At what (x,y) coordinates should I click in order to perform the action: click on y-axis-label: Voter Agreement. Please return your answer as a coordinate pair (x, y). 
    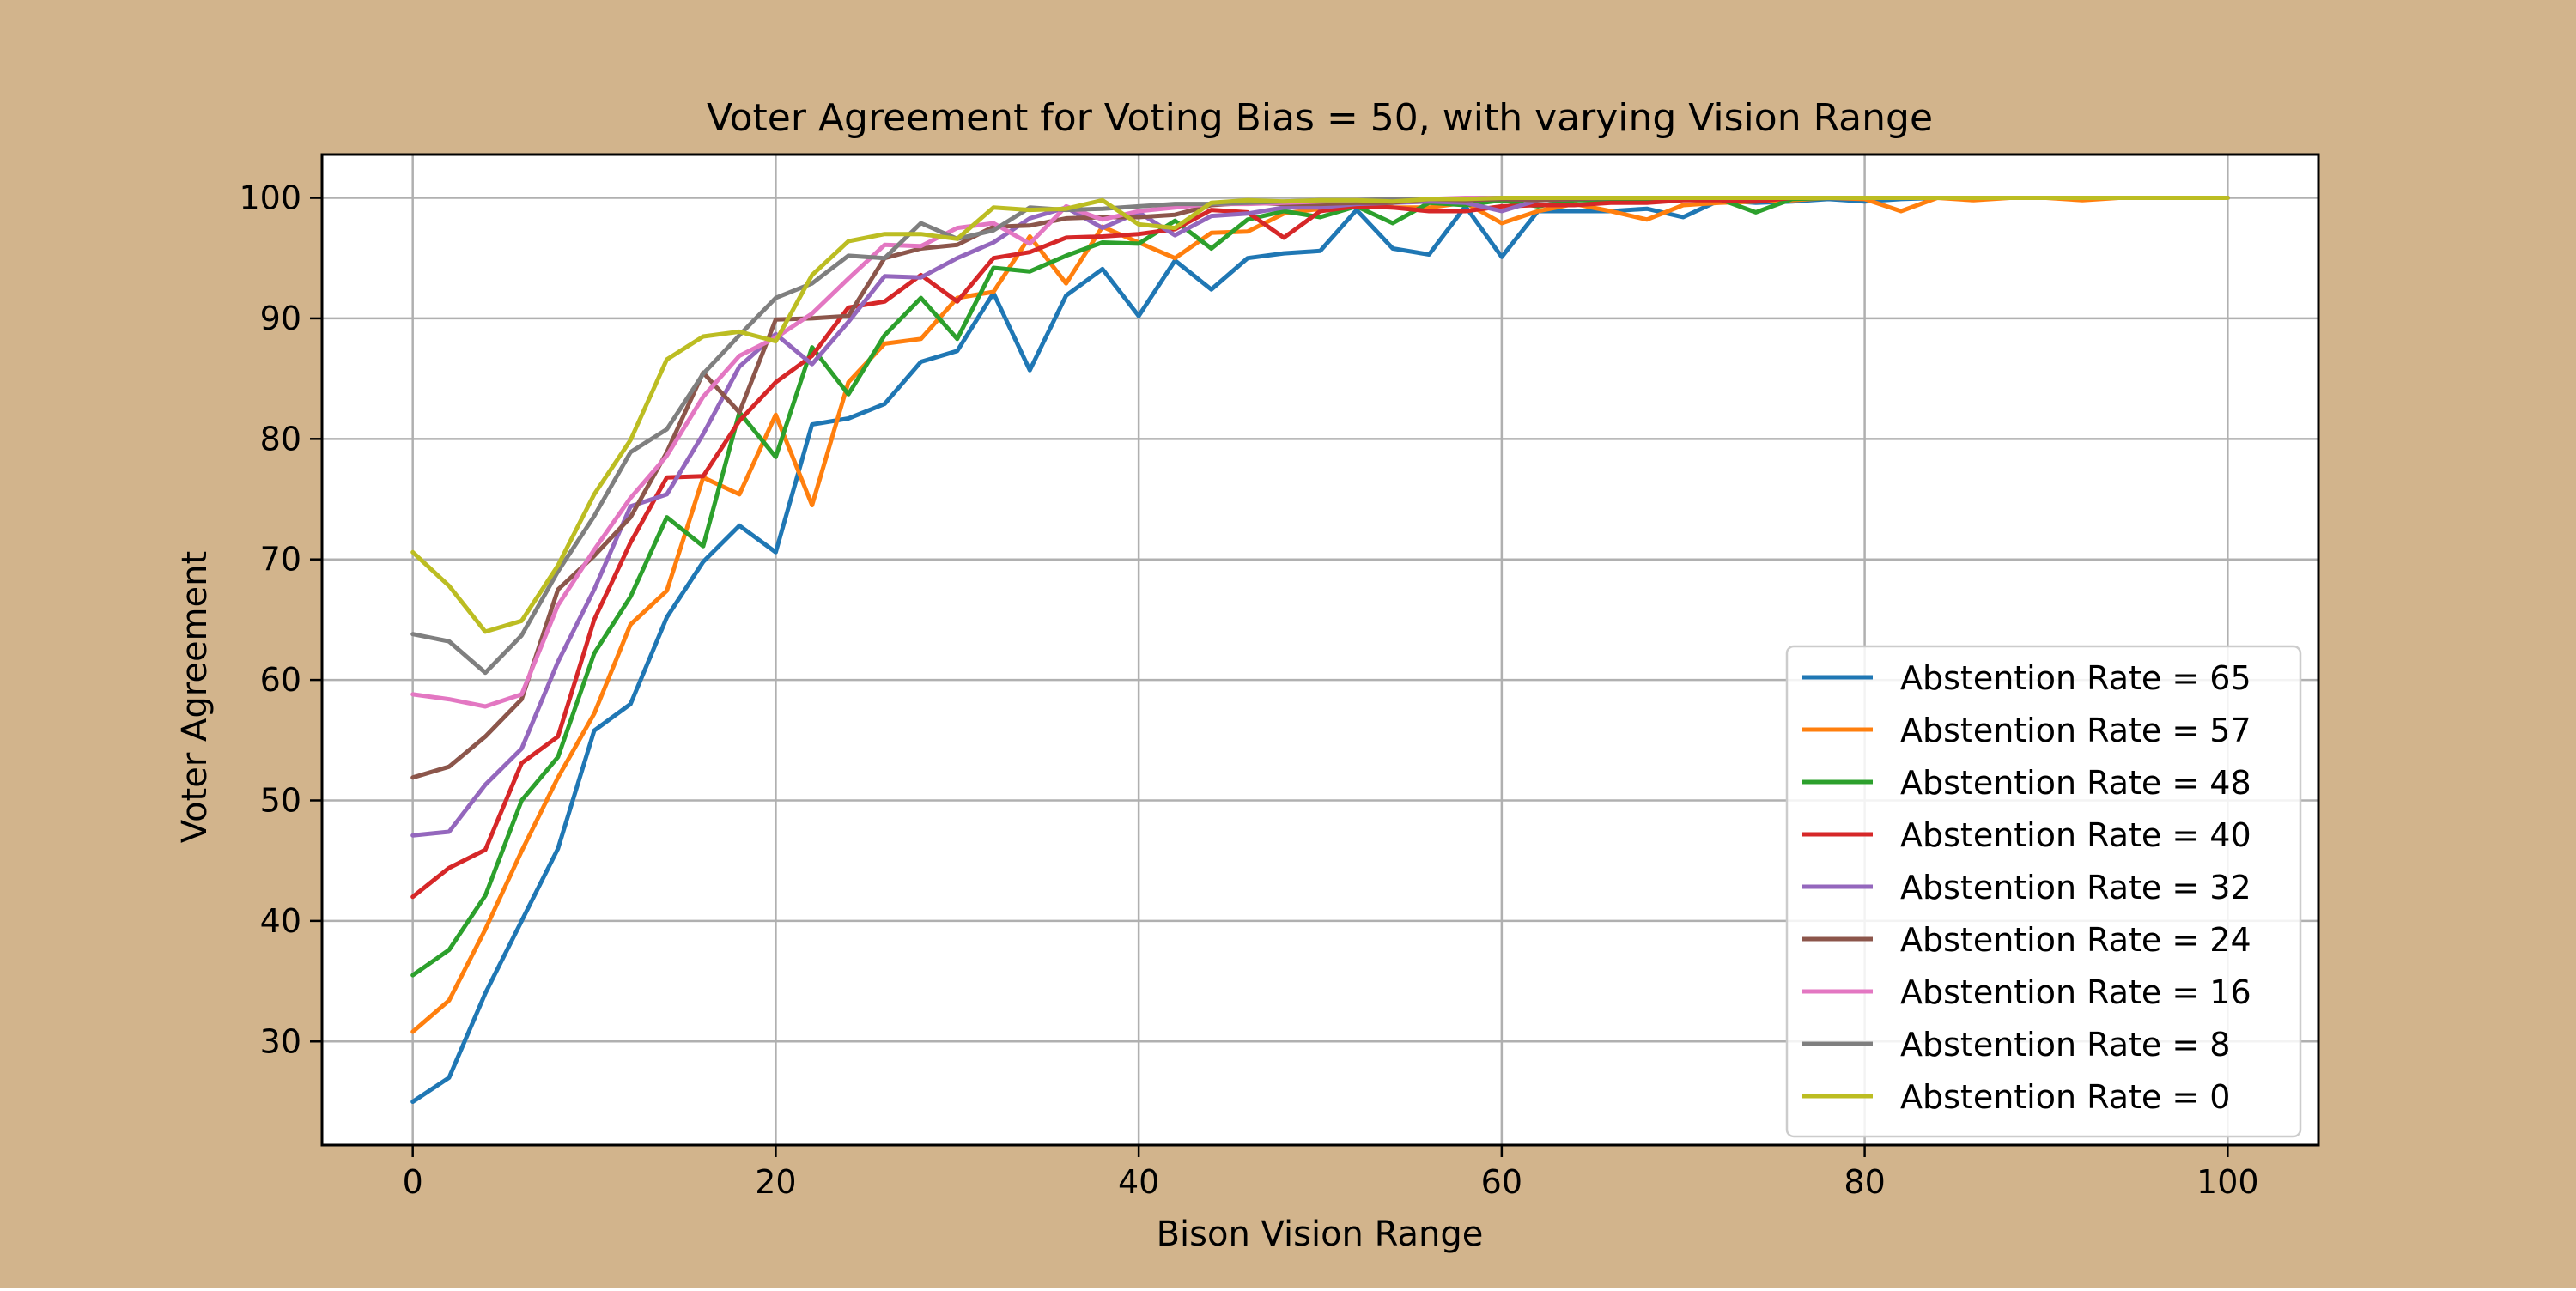
    Looking at the image, I should click on (195, 697).